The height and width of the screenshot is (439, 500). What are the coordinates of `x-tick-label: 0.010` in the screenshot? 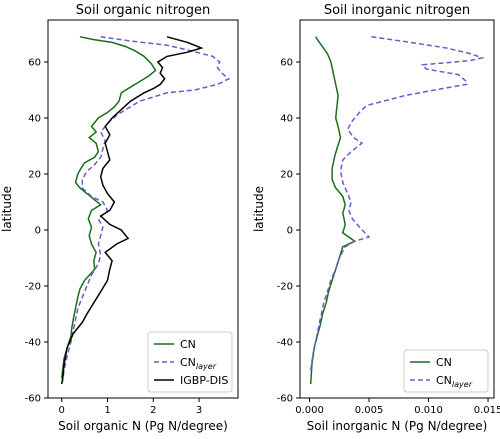 It's located at (428, 410).